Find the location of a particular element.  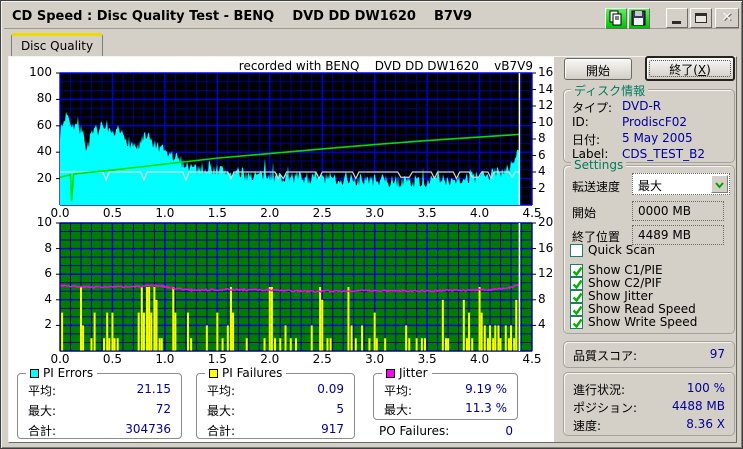

x-axis-tick-label: 1.0 is located at coordinates (165, 359).